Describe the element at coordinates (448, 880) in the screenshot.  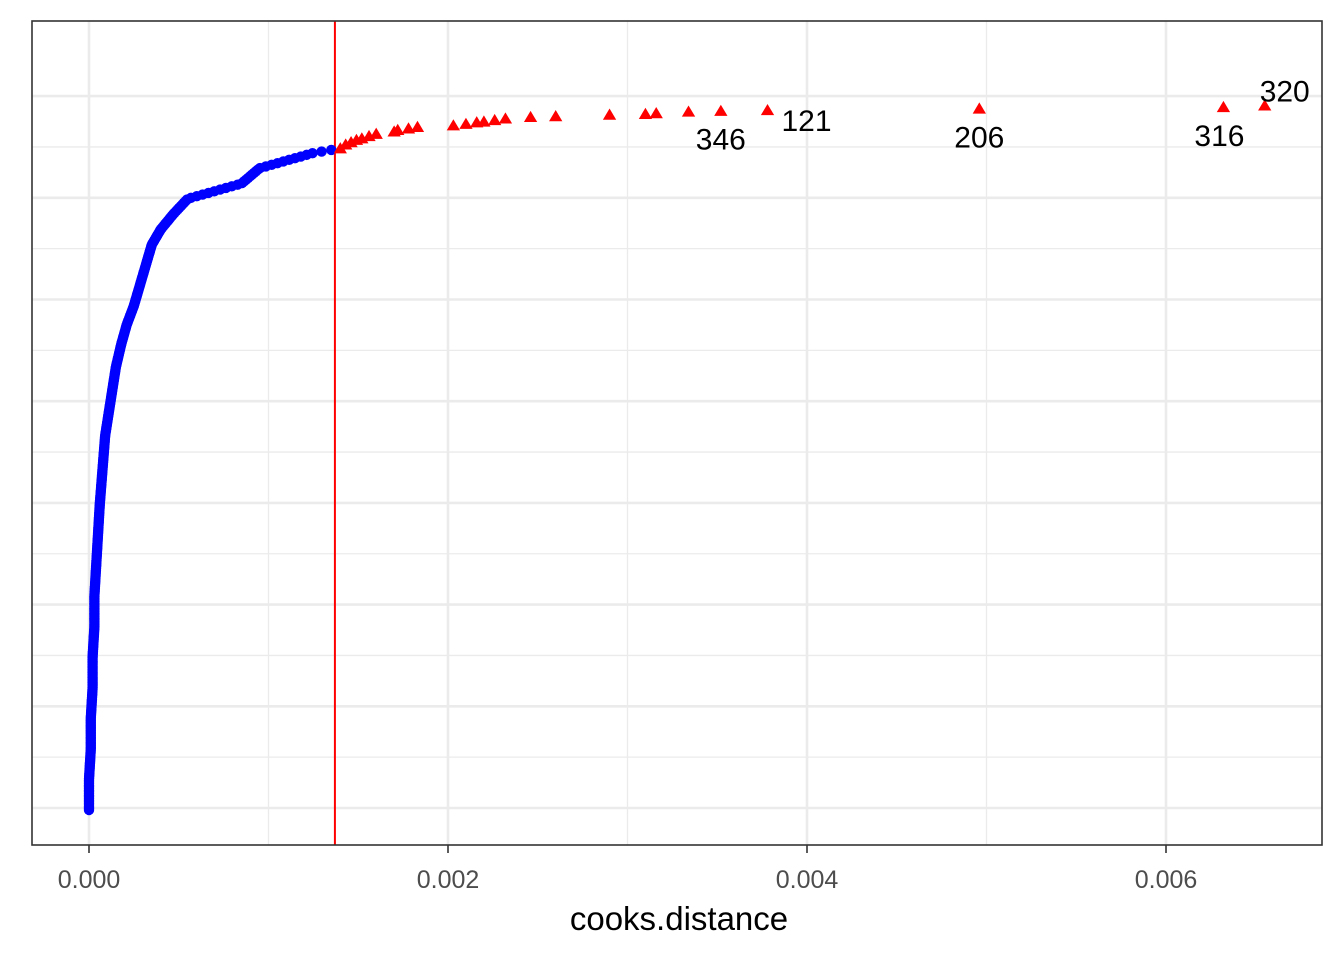
I see `x-tick-label: 0.002` at that location.